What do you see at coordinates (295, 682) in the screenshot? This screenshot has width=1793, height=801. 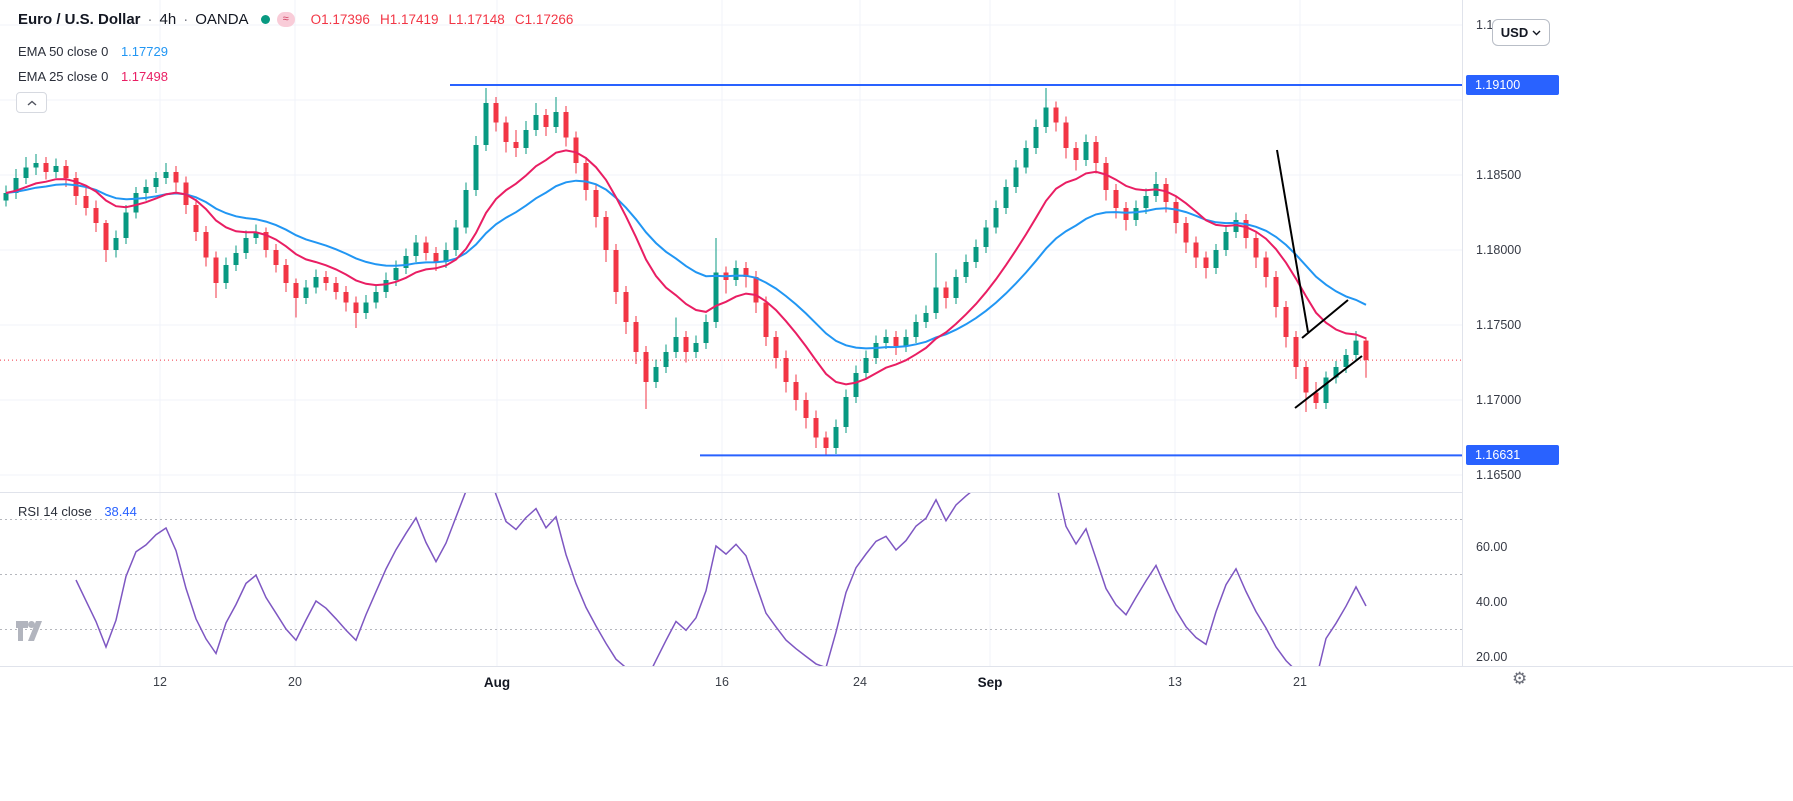 I see `time-axis-label: 20` at bounding box center [295, 682].